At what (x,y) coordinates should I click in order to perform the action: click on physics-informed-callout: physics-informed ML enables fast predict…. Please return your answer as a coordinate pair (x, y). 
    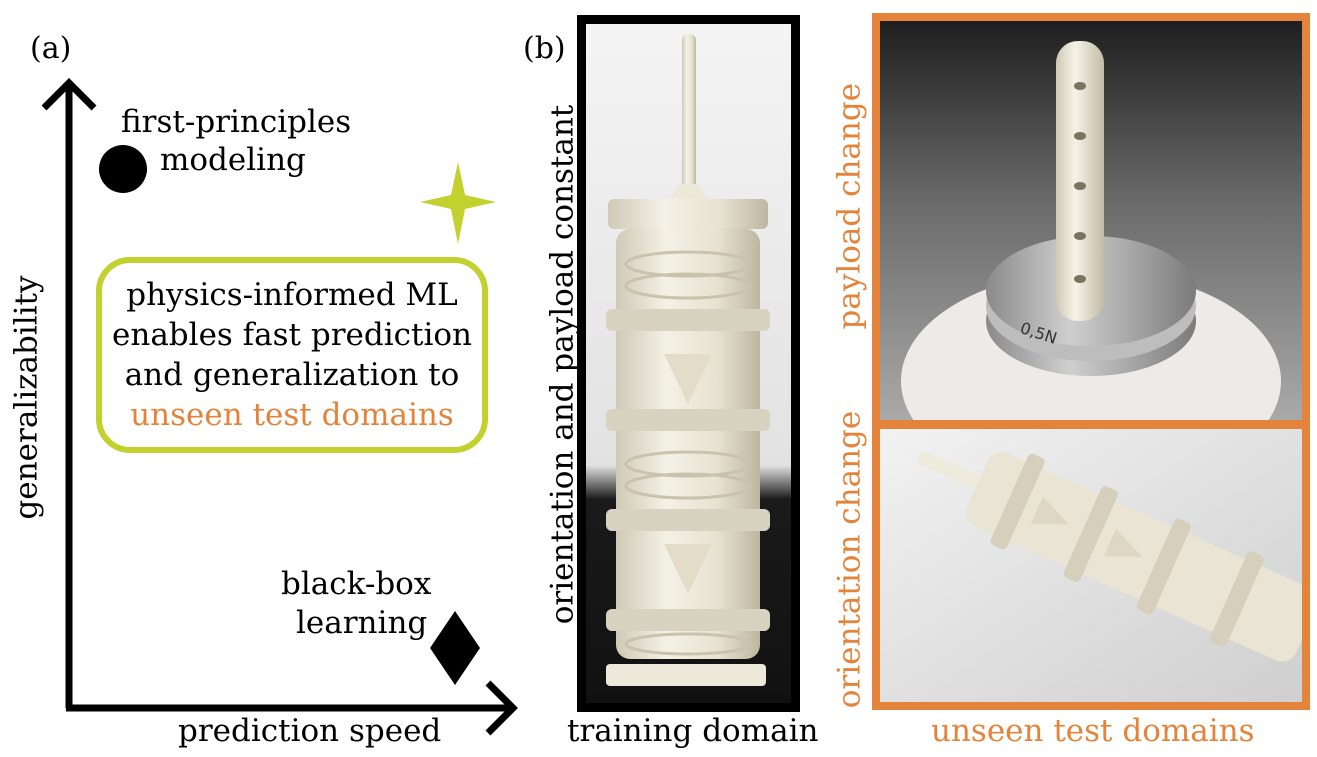
    Looking at the image, I should click on (292, 355).